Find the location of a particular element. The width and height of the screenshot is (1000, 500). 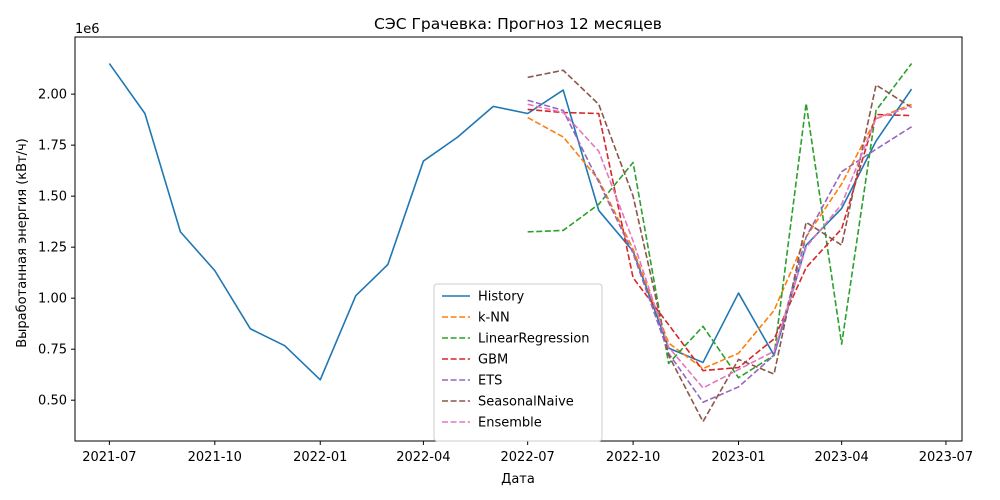

y-tick-label: 1.75 is located at coordinates (52, 146).